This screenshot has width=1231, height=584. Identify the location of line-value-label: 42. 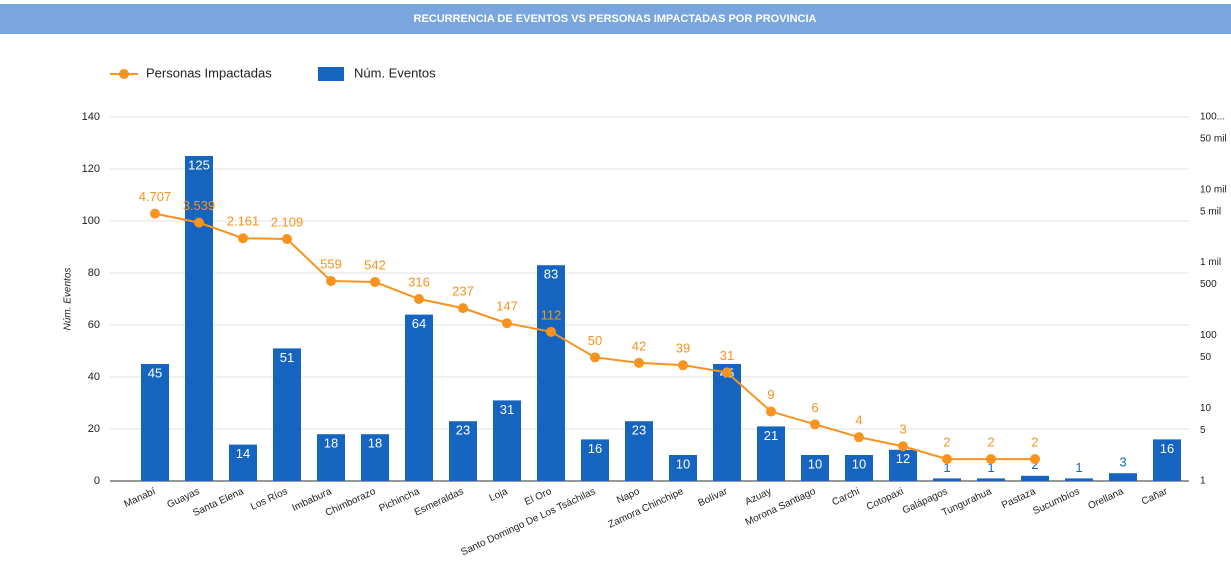
(639, 345).